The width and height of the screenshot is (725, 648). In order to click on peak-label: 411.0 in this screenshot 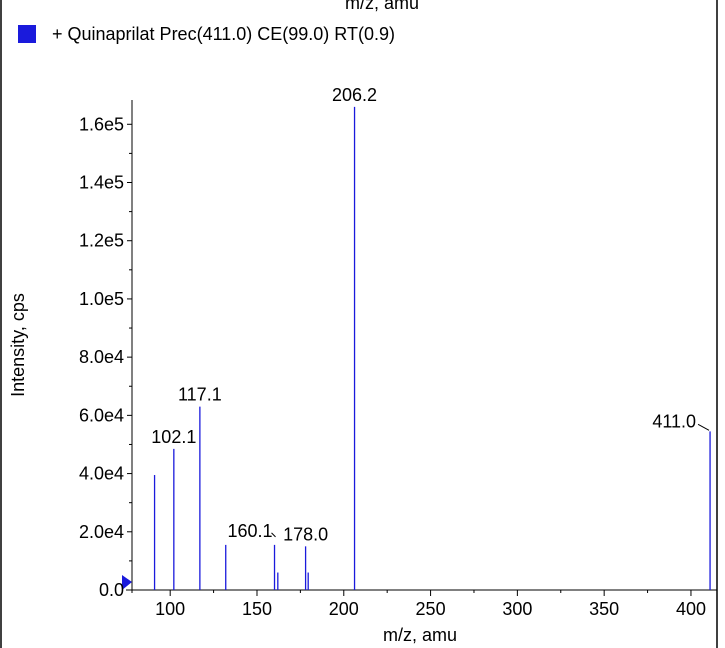, I will do `click(674, 421)`.